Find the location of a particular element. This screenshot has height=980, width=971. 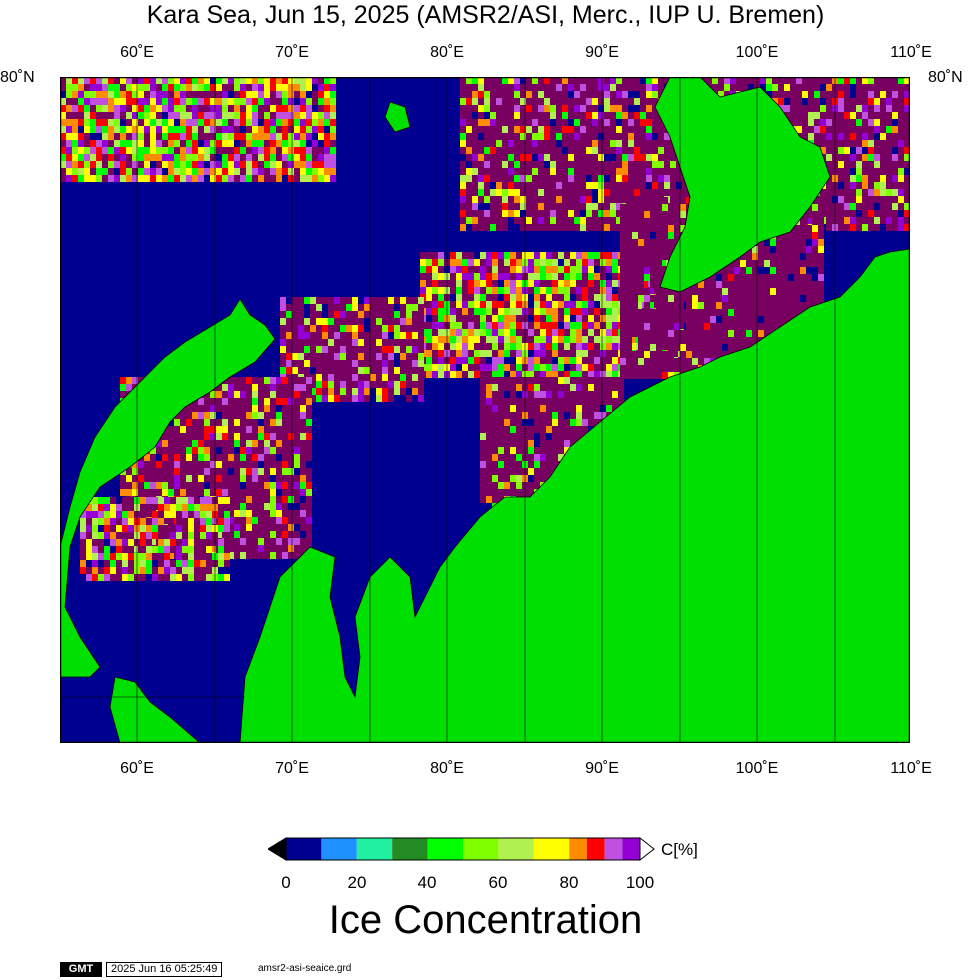

colorbar-tick-label: 40 is located at coordinates (427, 882).